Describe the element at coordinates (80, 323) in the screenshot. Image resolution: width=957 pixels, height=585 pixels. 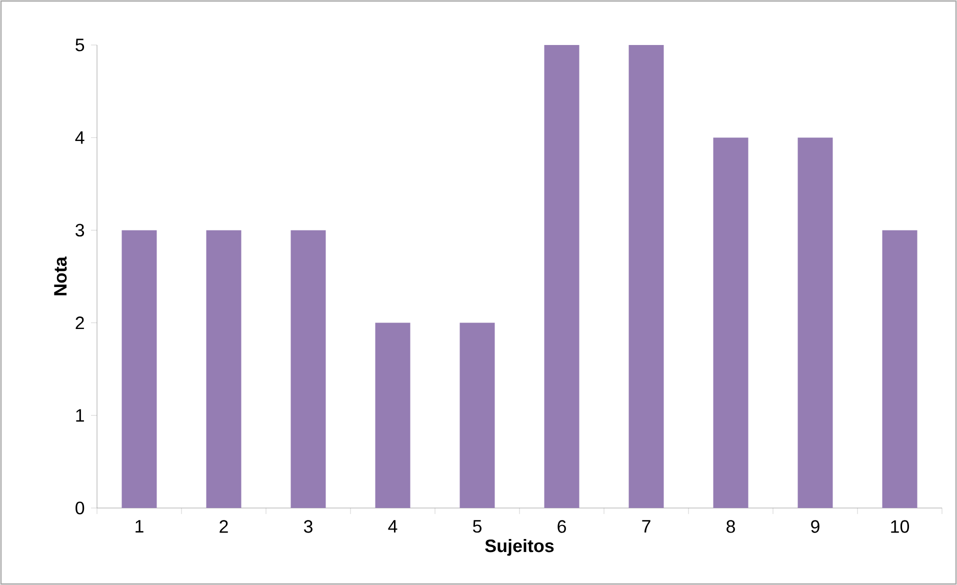
I see `y-tick-label: 2` at that location.